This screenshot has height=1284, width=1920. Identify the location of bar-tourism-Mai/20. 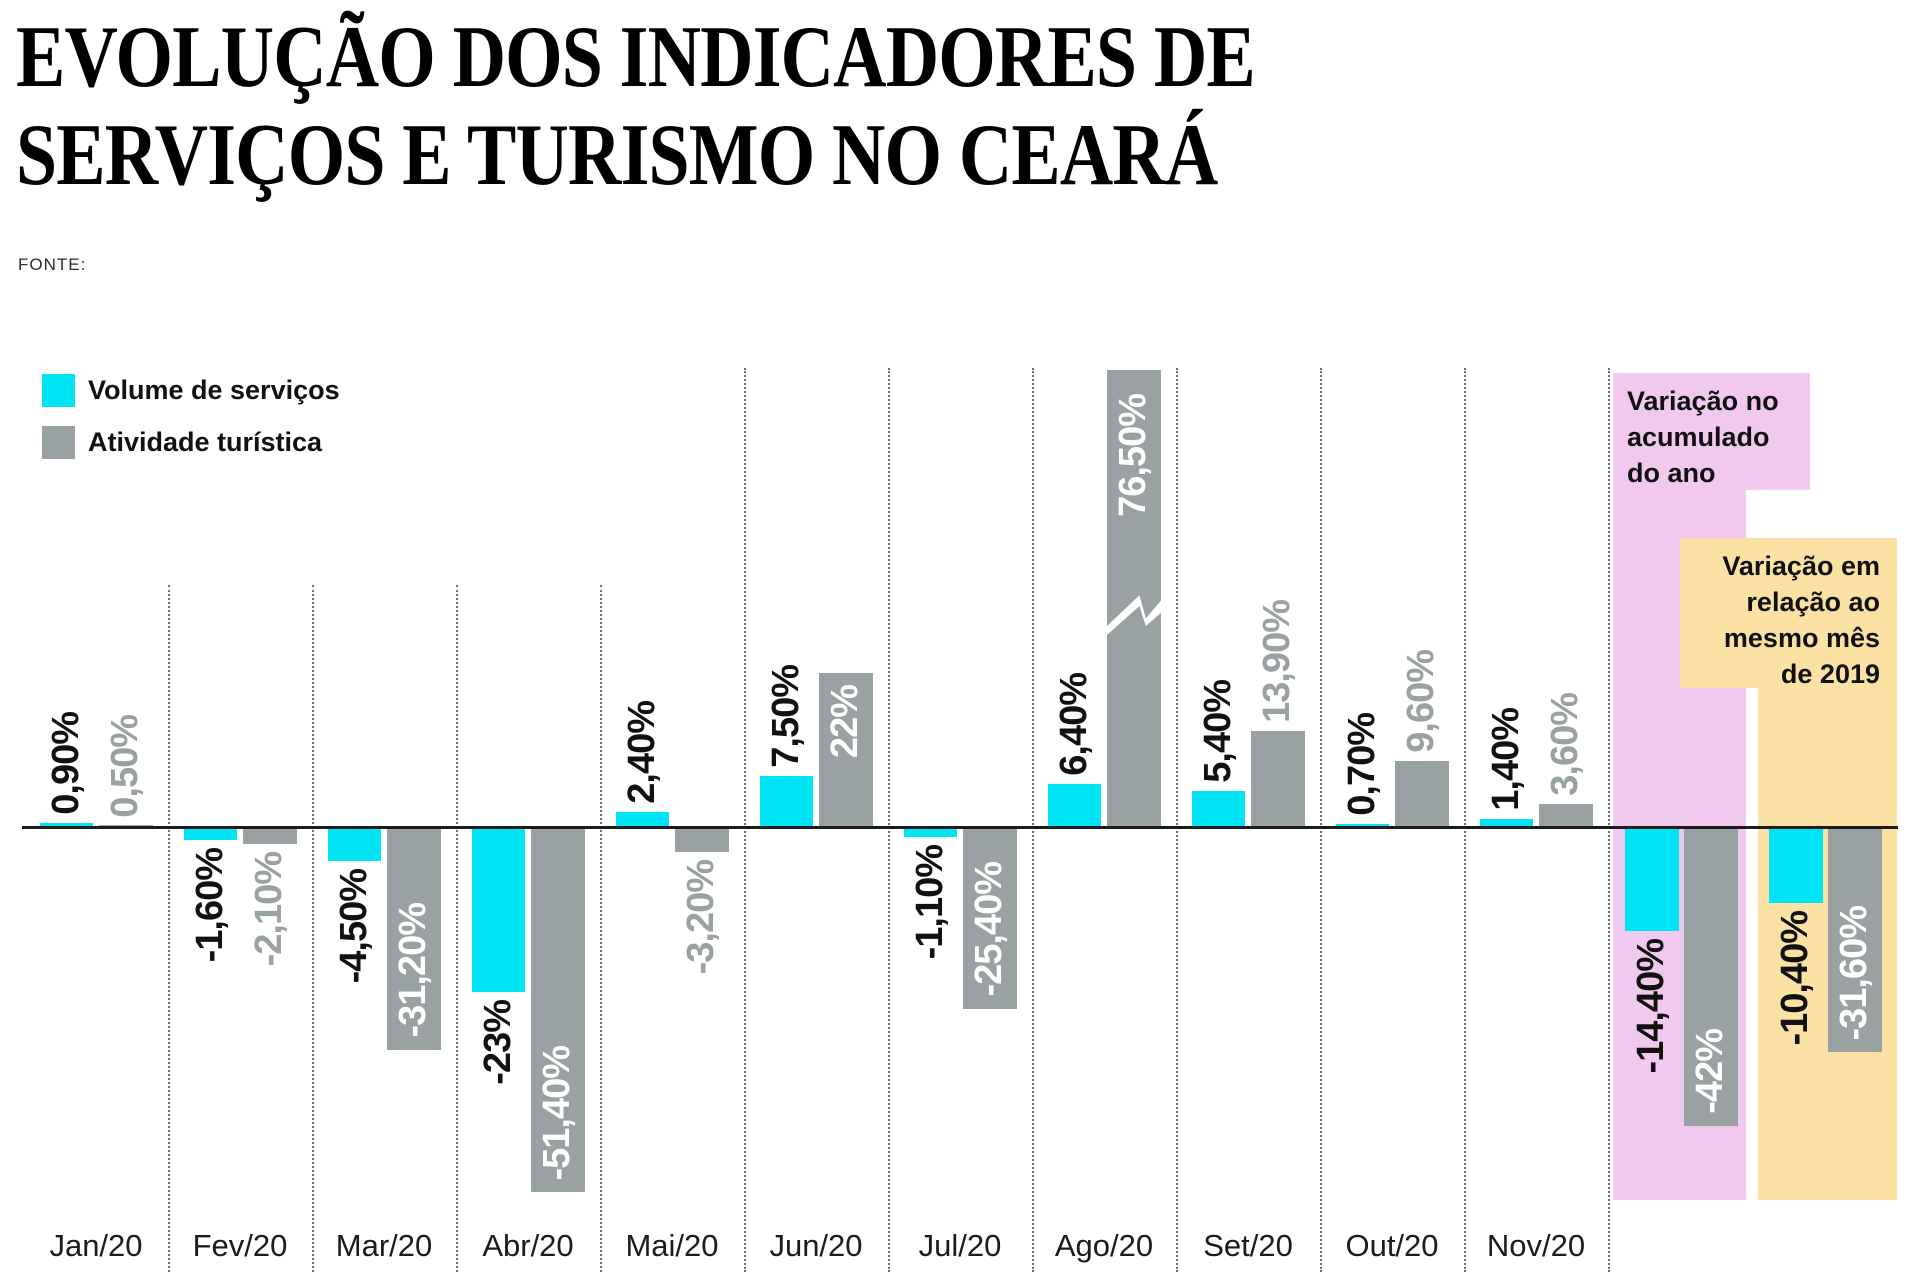
(702, 840).